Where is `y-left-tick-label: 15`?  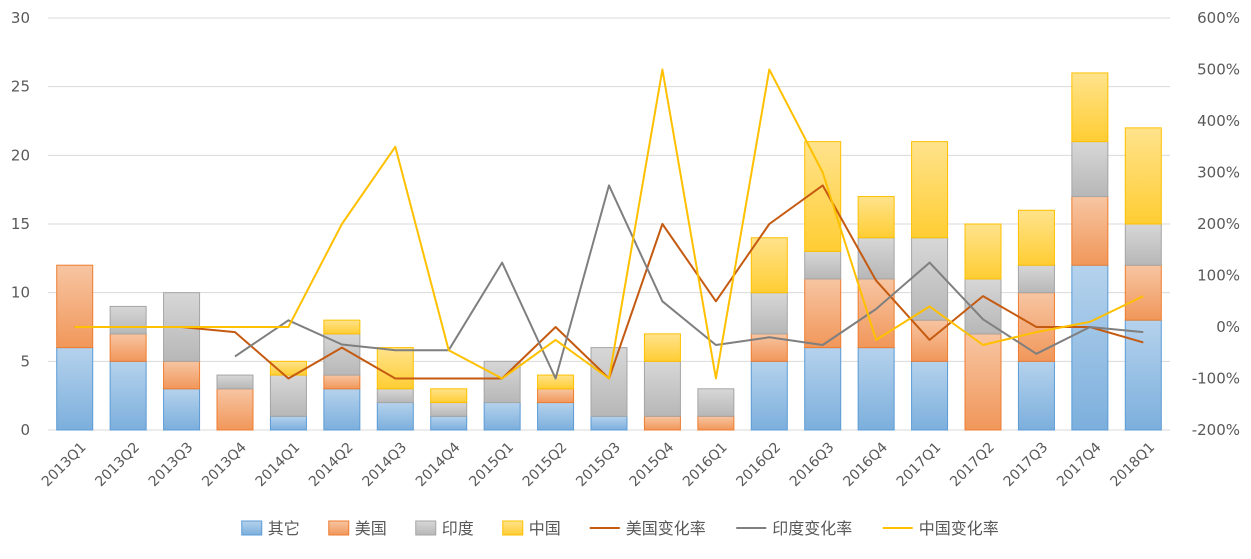
y-left-tick-label: 15 is located at coordinates (20, 224).